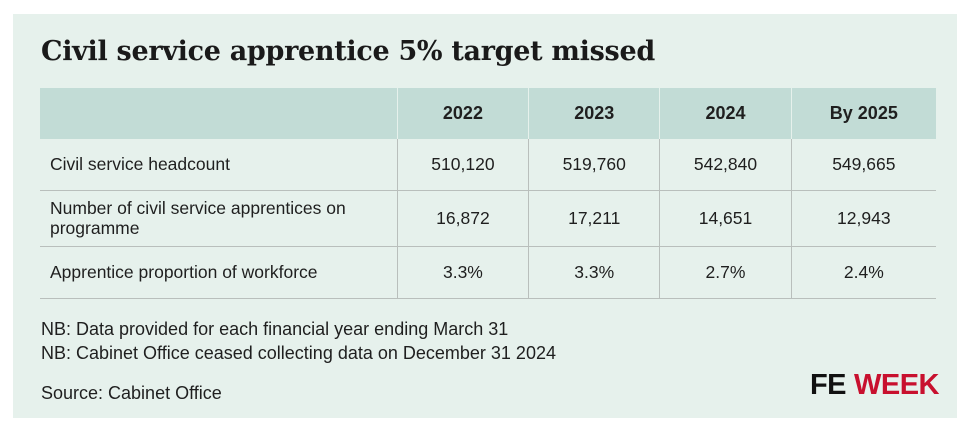  I want to click on header-empty, so click(218, 113).